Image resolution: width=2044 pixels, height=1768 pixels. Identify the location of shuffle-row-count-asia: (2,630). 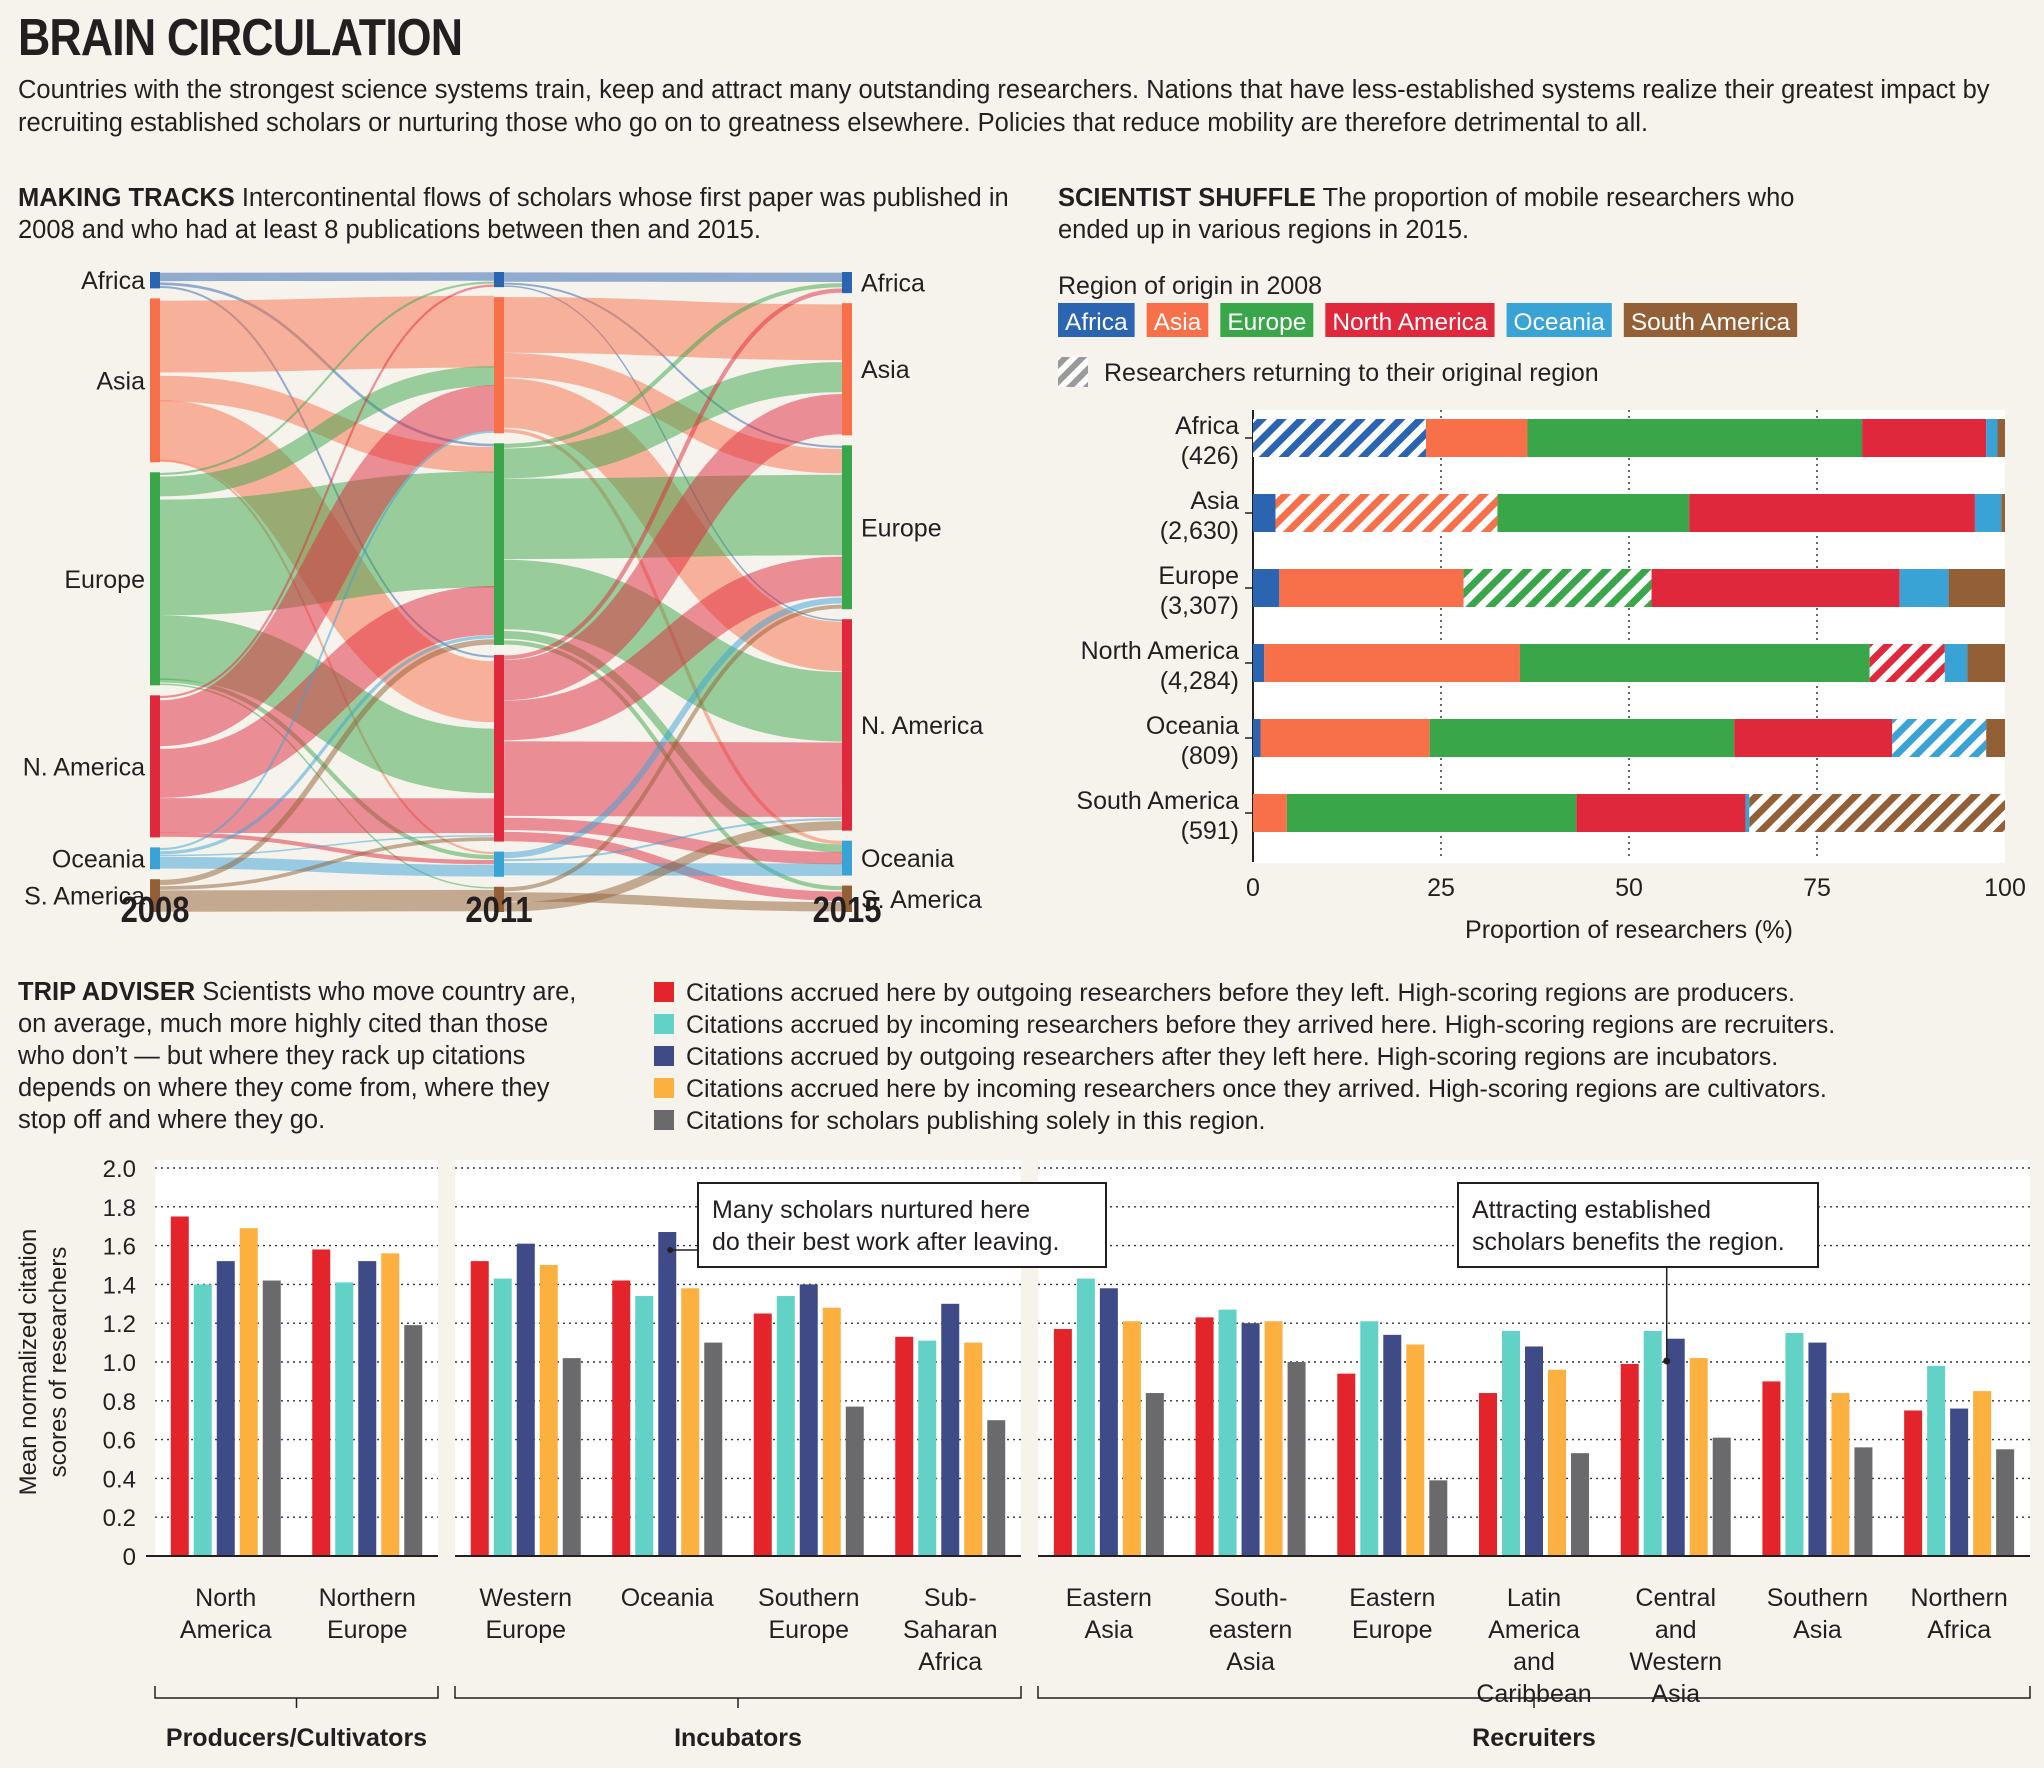
(1199, 531).